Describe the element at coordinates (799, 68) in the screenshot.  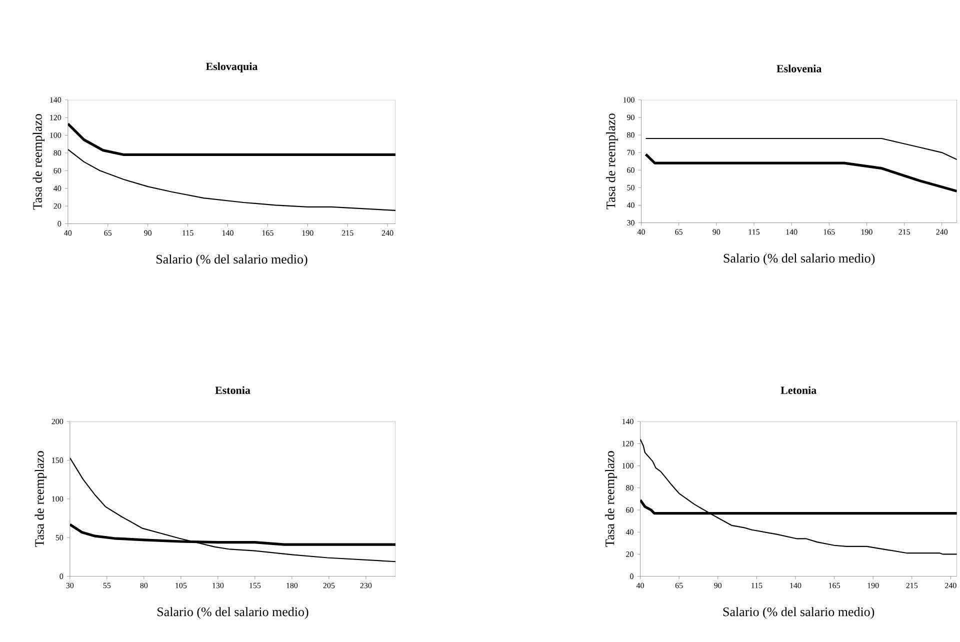
I see `chart-title: Eslovenia` at that location.